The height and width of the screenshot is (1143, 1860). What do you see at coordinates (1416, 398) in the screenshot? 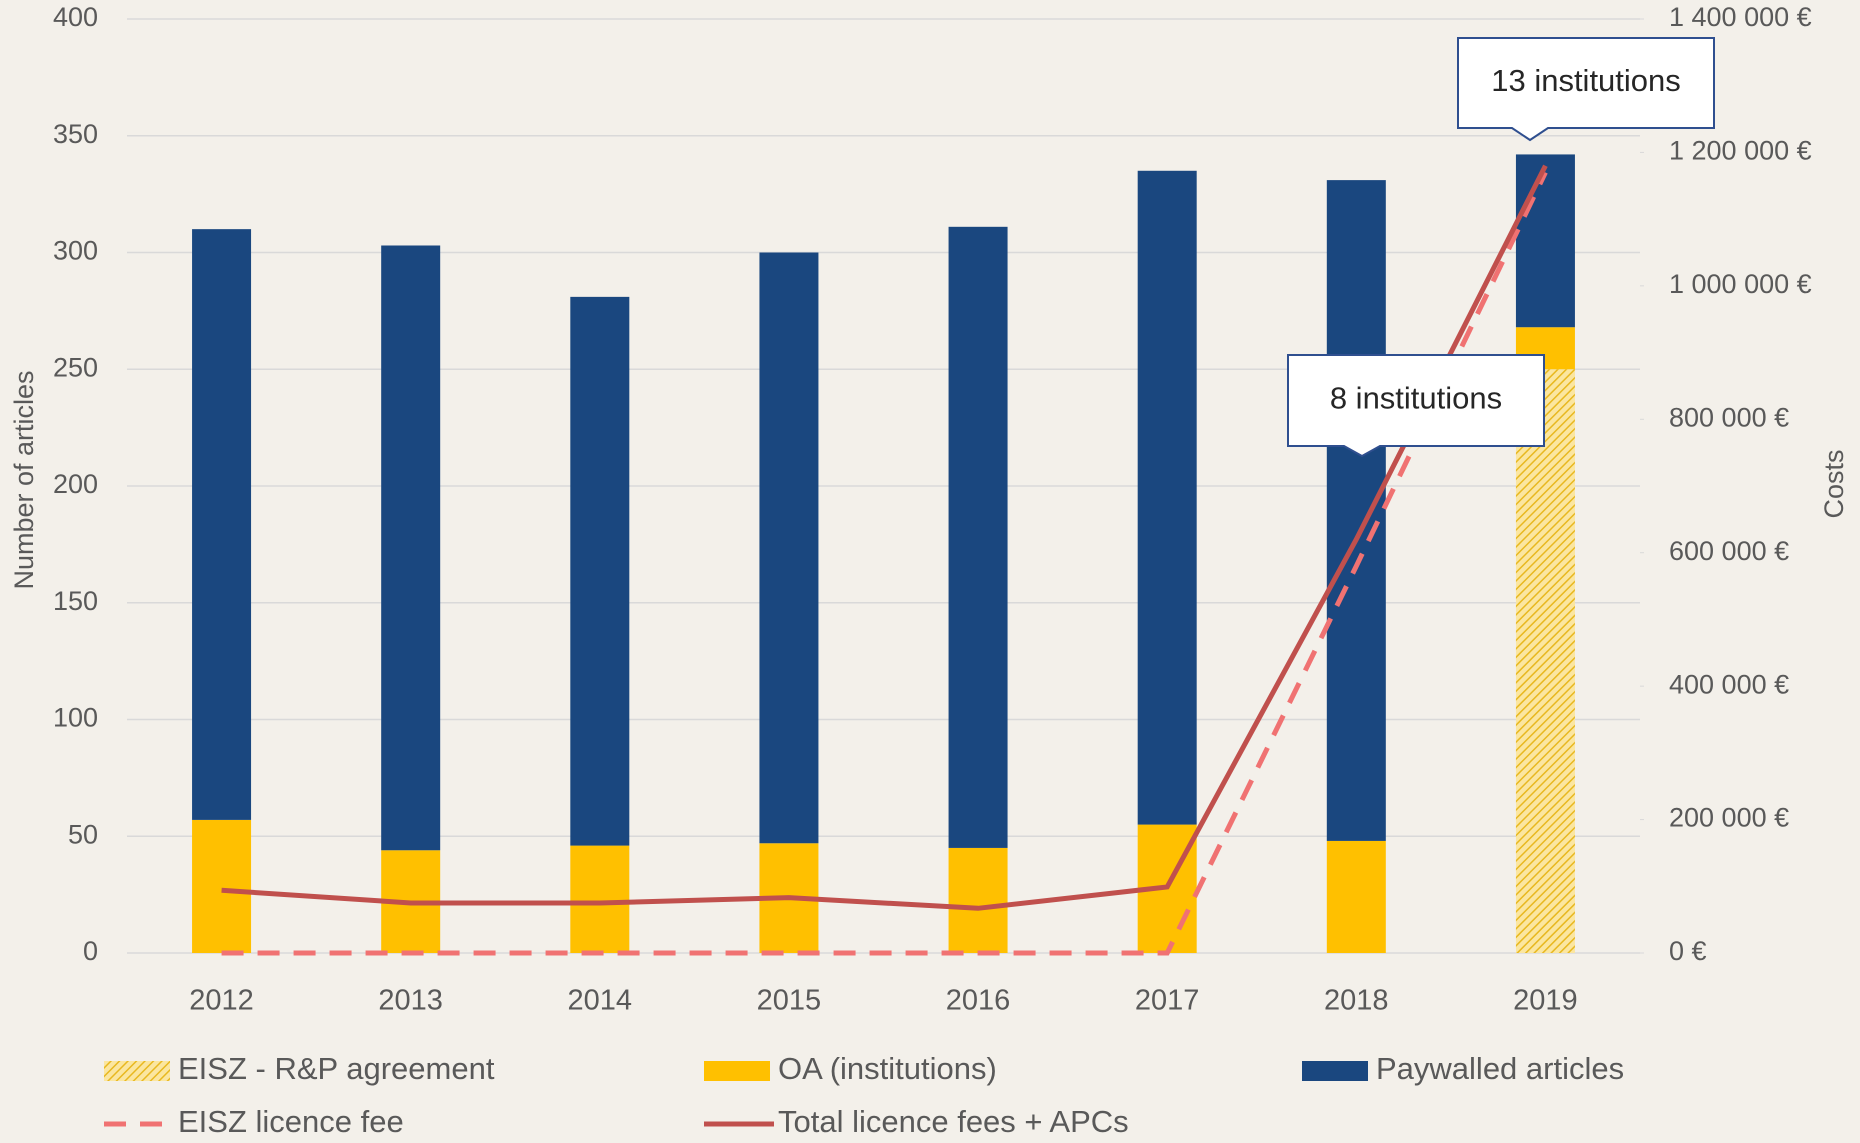
I see `annotation: 8 institutions` at bounding box center [1416, 398].